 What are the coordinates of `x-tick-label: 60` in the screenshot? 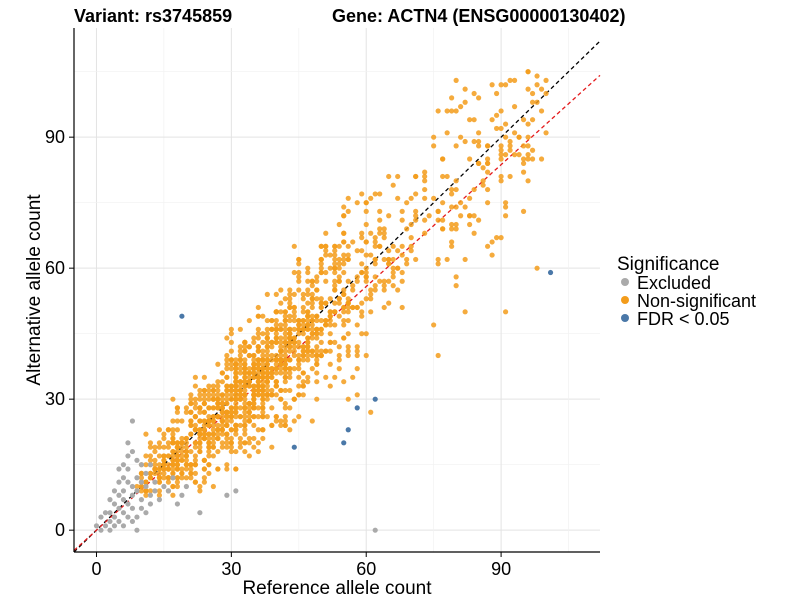 It's located at (366, 569).